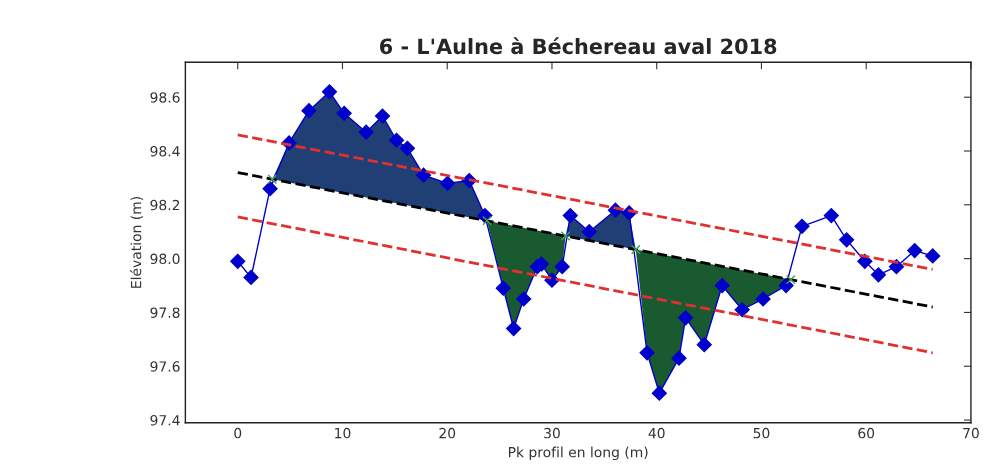 The image size is (1002, 475). Describe the element at coordinates (165, 97) in the screenshot. I see `y-tick-label: 98.6` at that location.